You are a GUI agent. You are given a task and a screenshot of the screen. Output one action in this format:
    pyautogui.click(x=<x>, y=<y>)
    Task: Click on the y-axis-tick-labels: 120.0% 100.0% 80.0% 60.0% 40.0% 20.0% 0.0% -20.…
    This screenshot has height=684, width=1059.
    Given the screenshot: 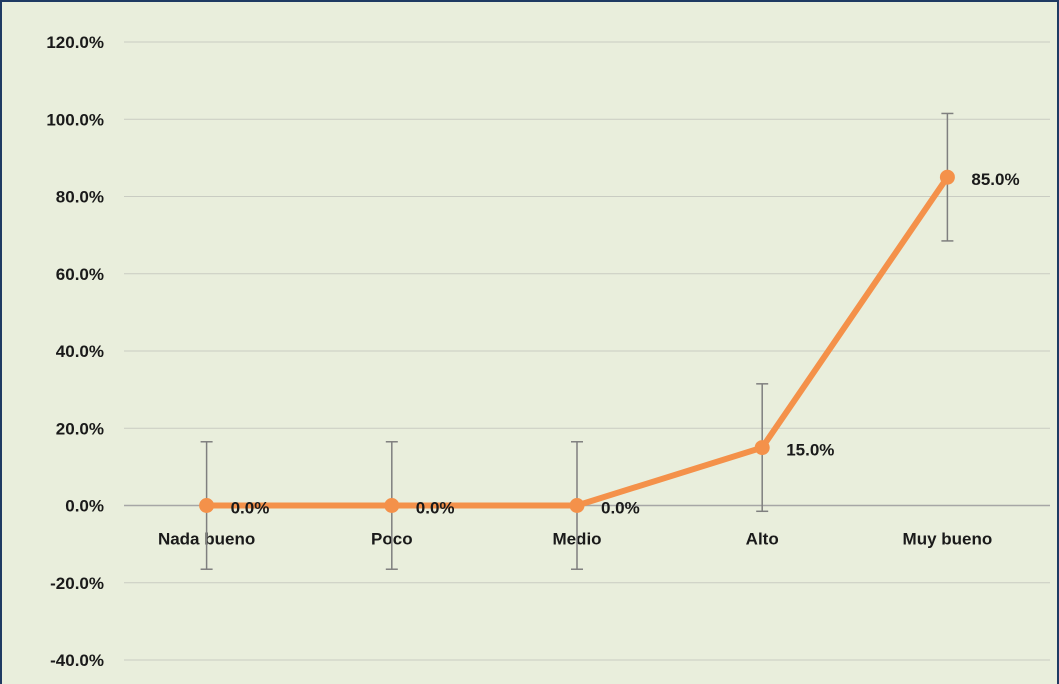 What is the action you would take?
    pyautogui.click(x=75, y=351)
    